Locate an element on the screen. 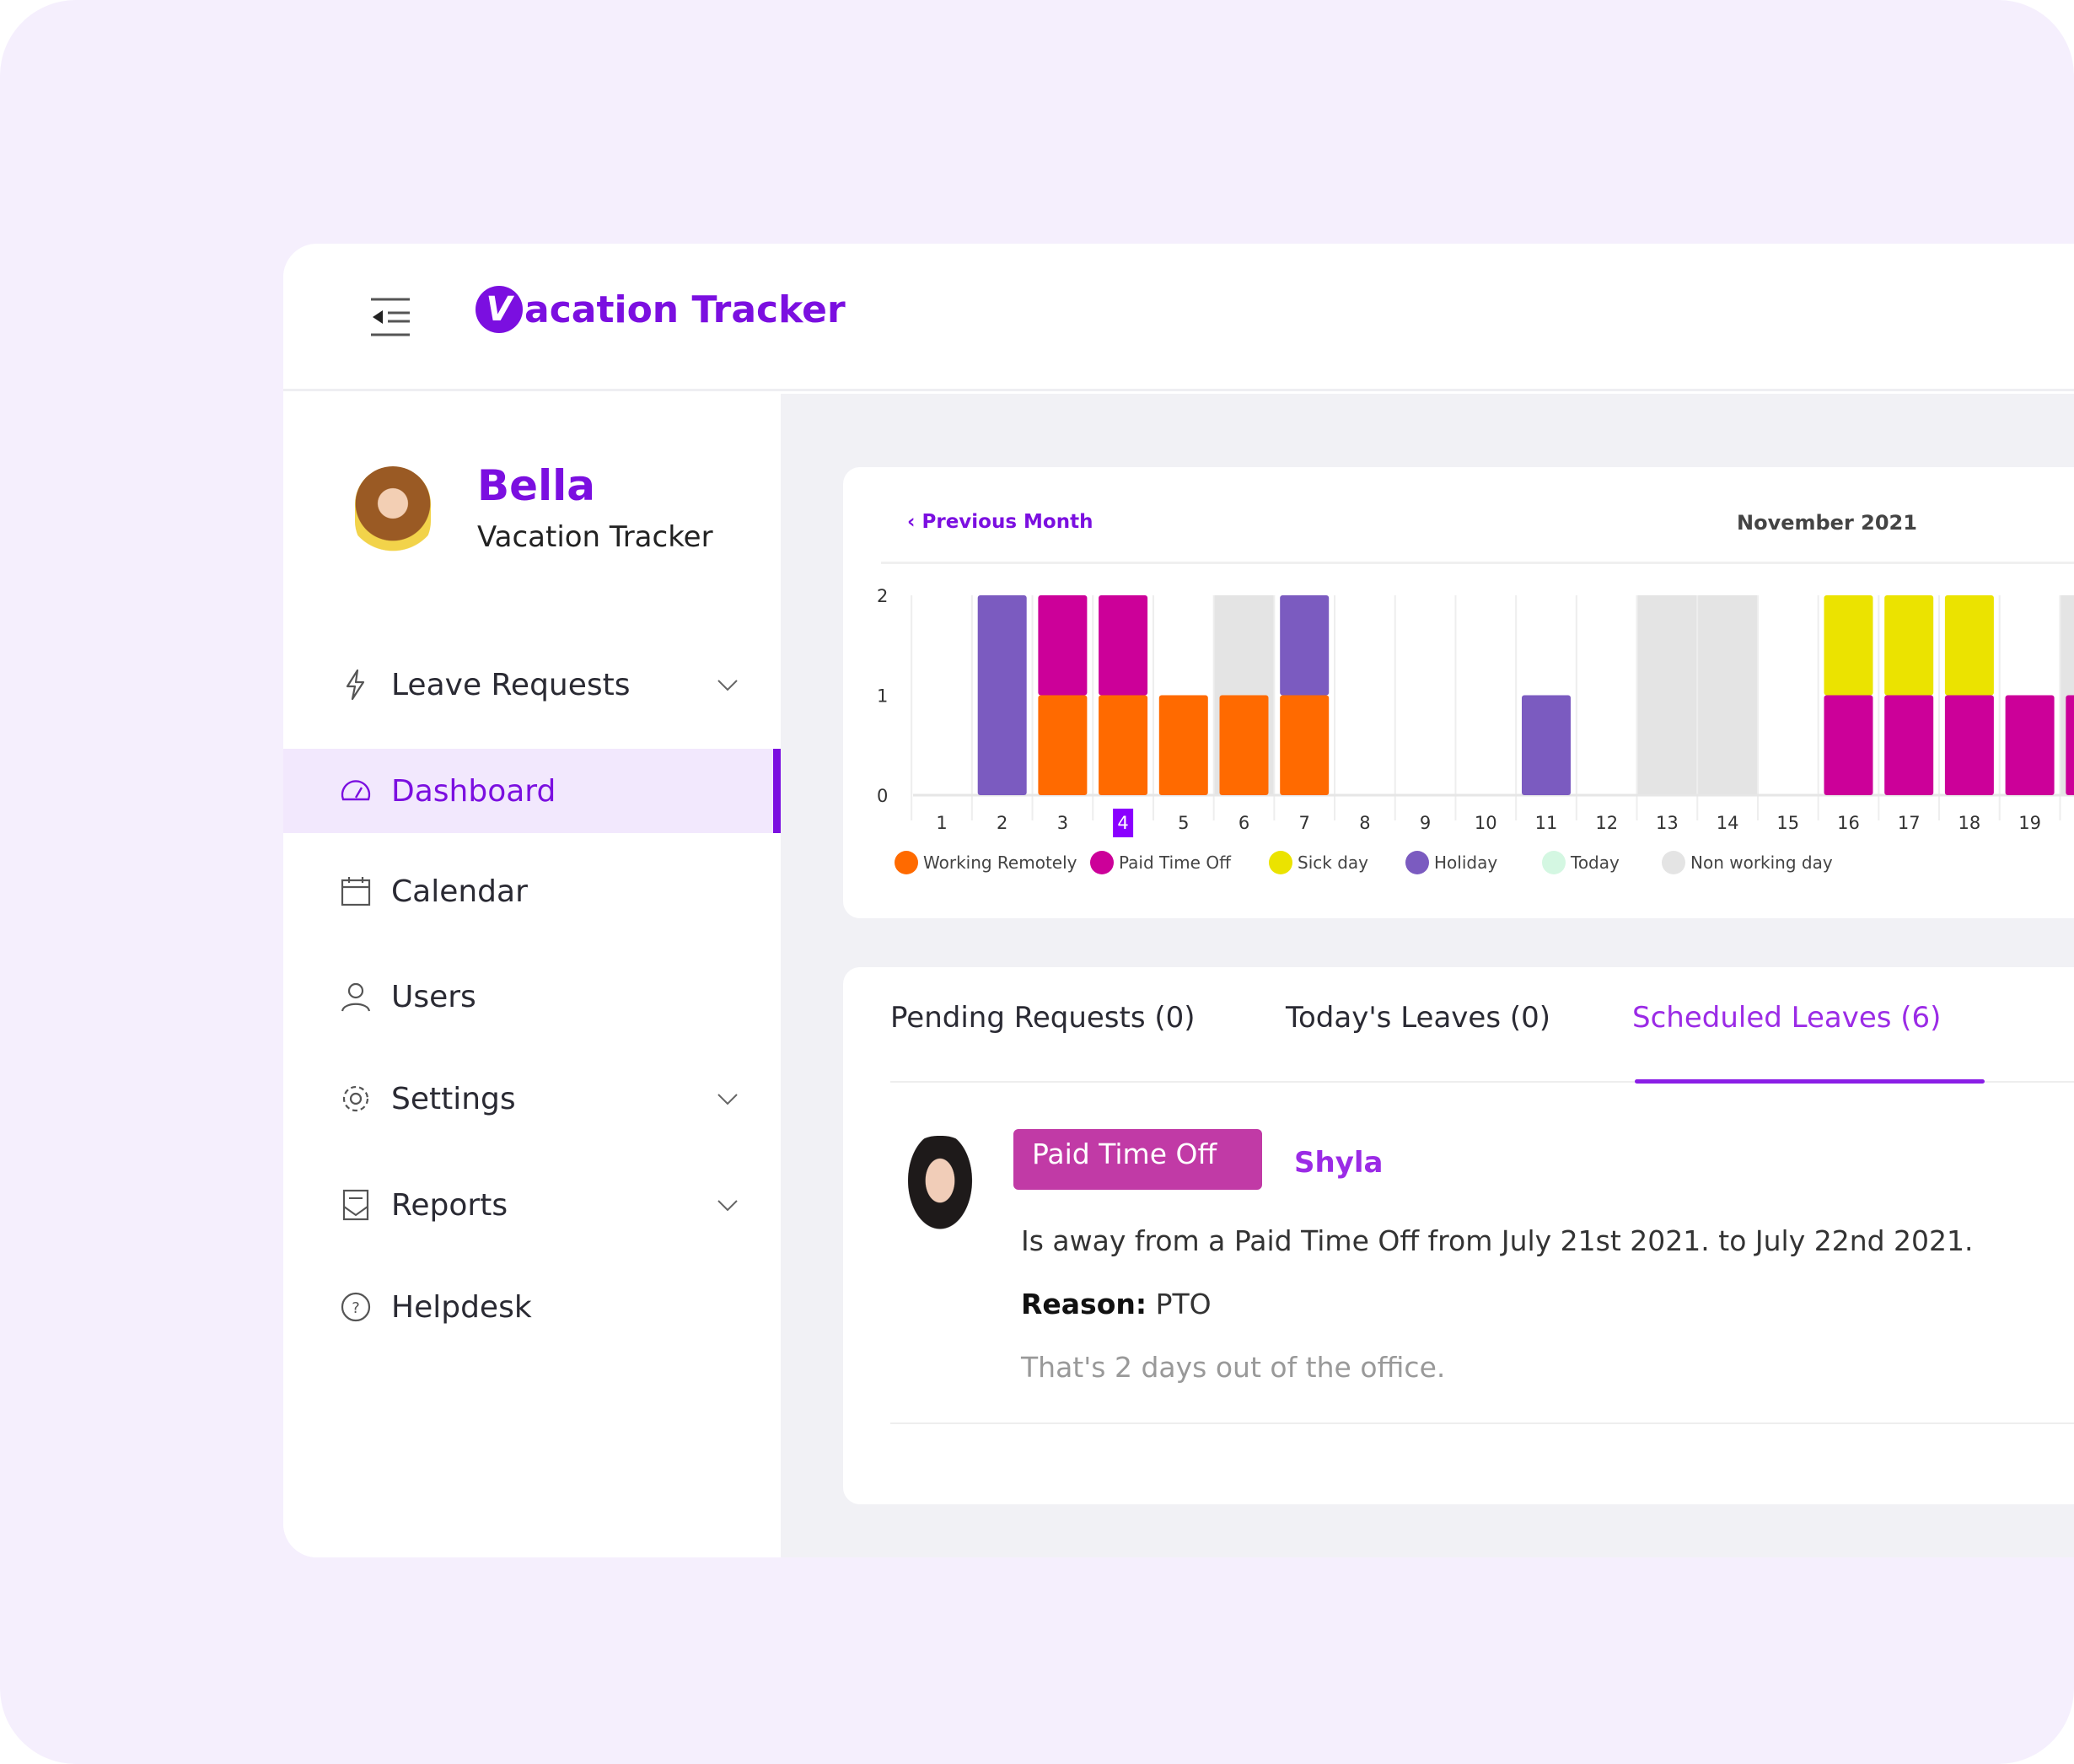 The image size is (2074, 1764). gear-icon is located at coordinates (356, 1098).